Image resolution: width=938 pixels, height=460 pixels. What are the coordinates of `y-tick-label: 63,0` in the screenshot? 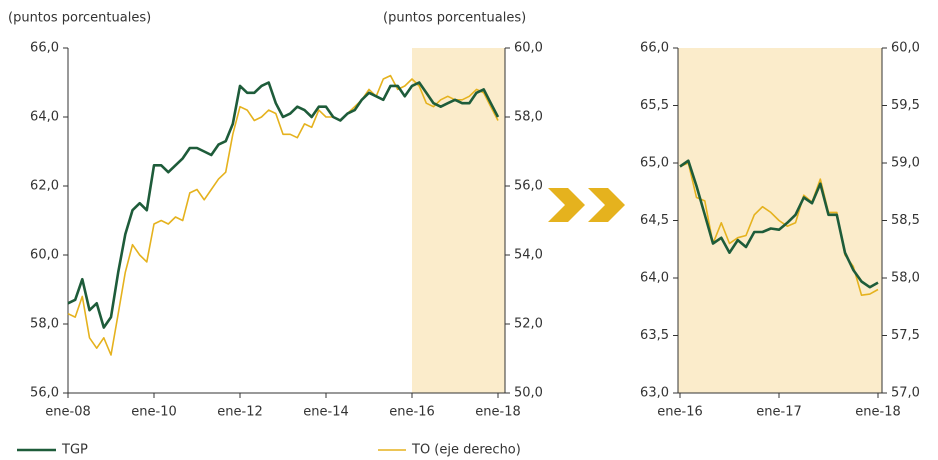 It's located at (654, 393).